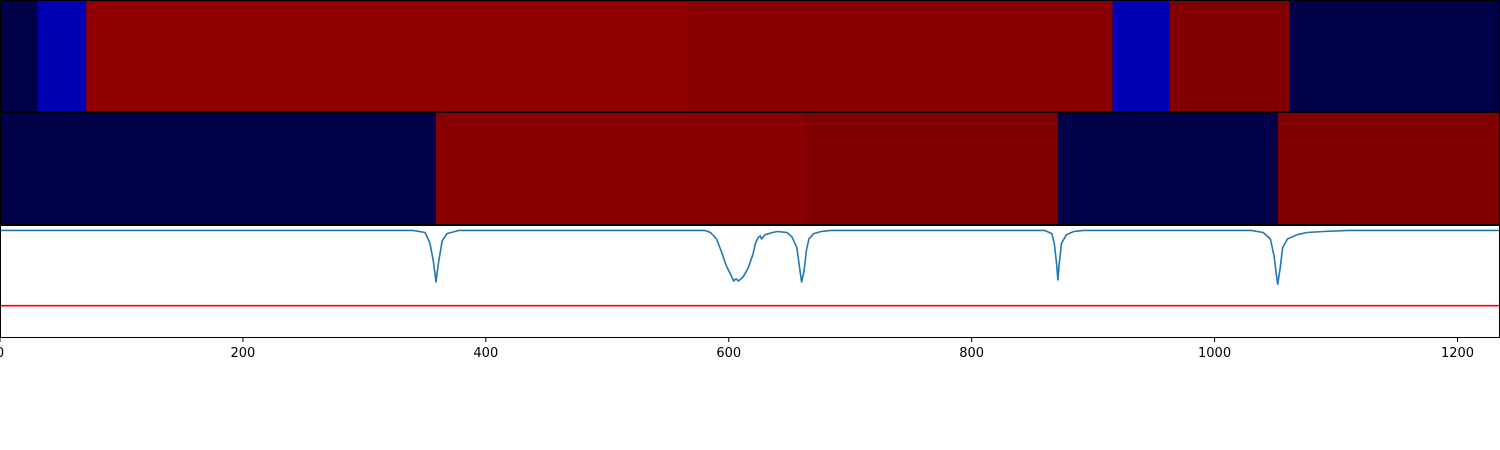  Describe the element at coordinates (750, 257) in the screenshot. I see `signal-line` at that location.